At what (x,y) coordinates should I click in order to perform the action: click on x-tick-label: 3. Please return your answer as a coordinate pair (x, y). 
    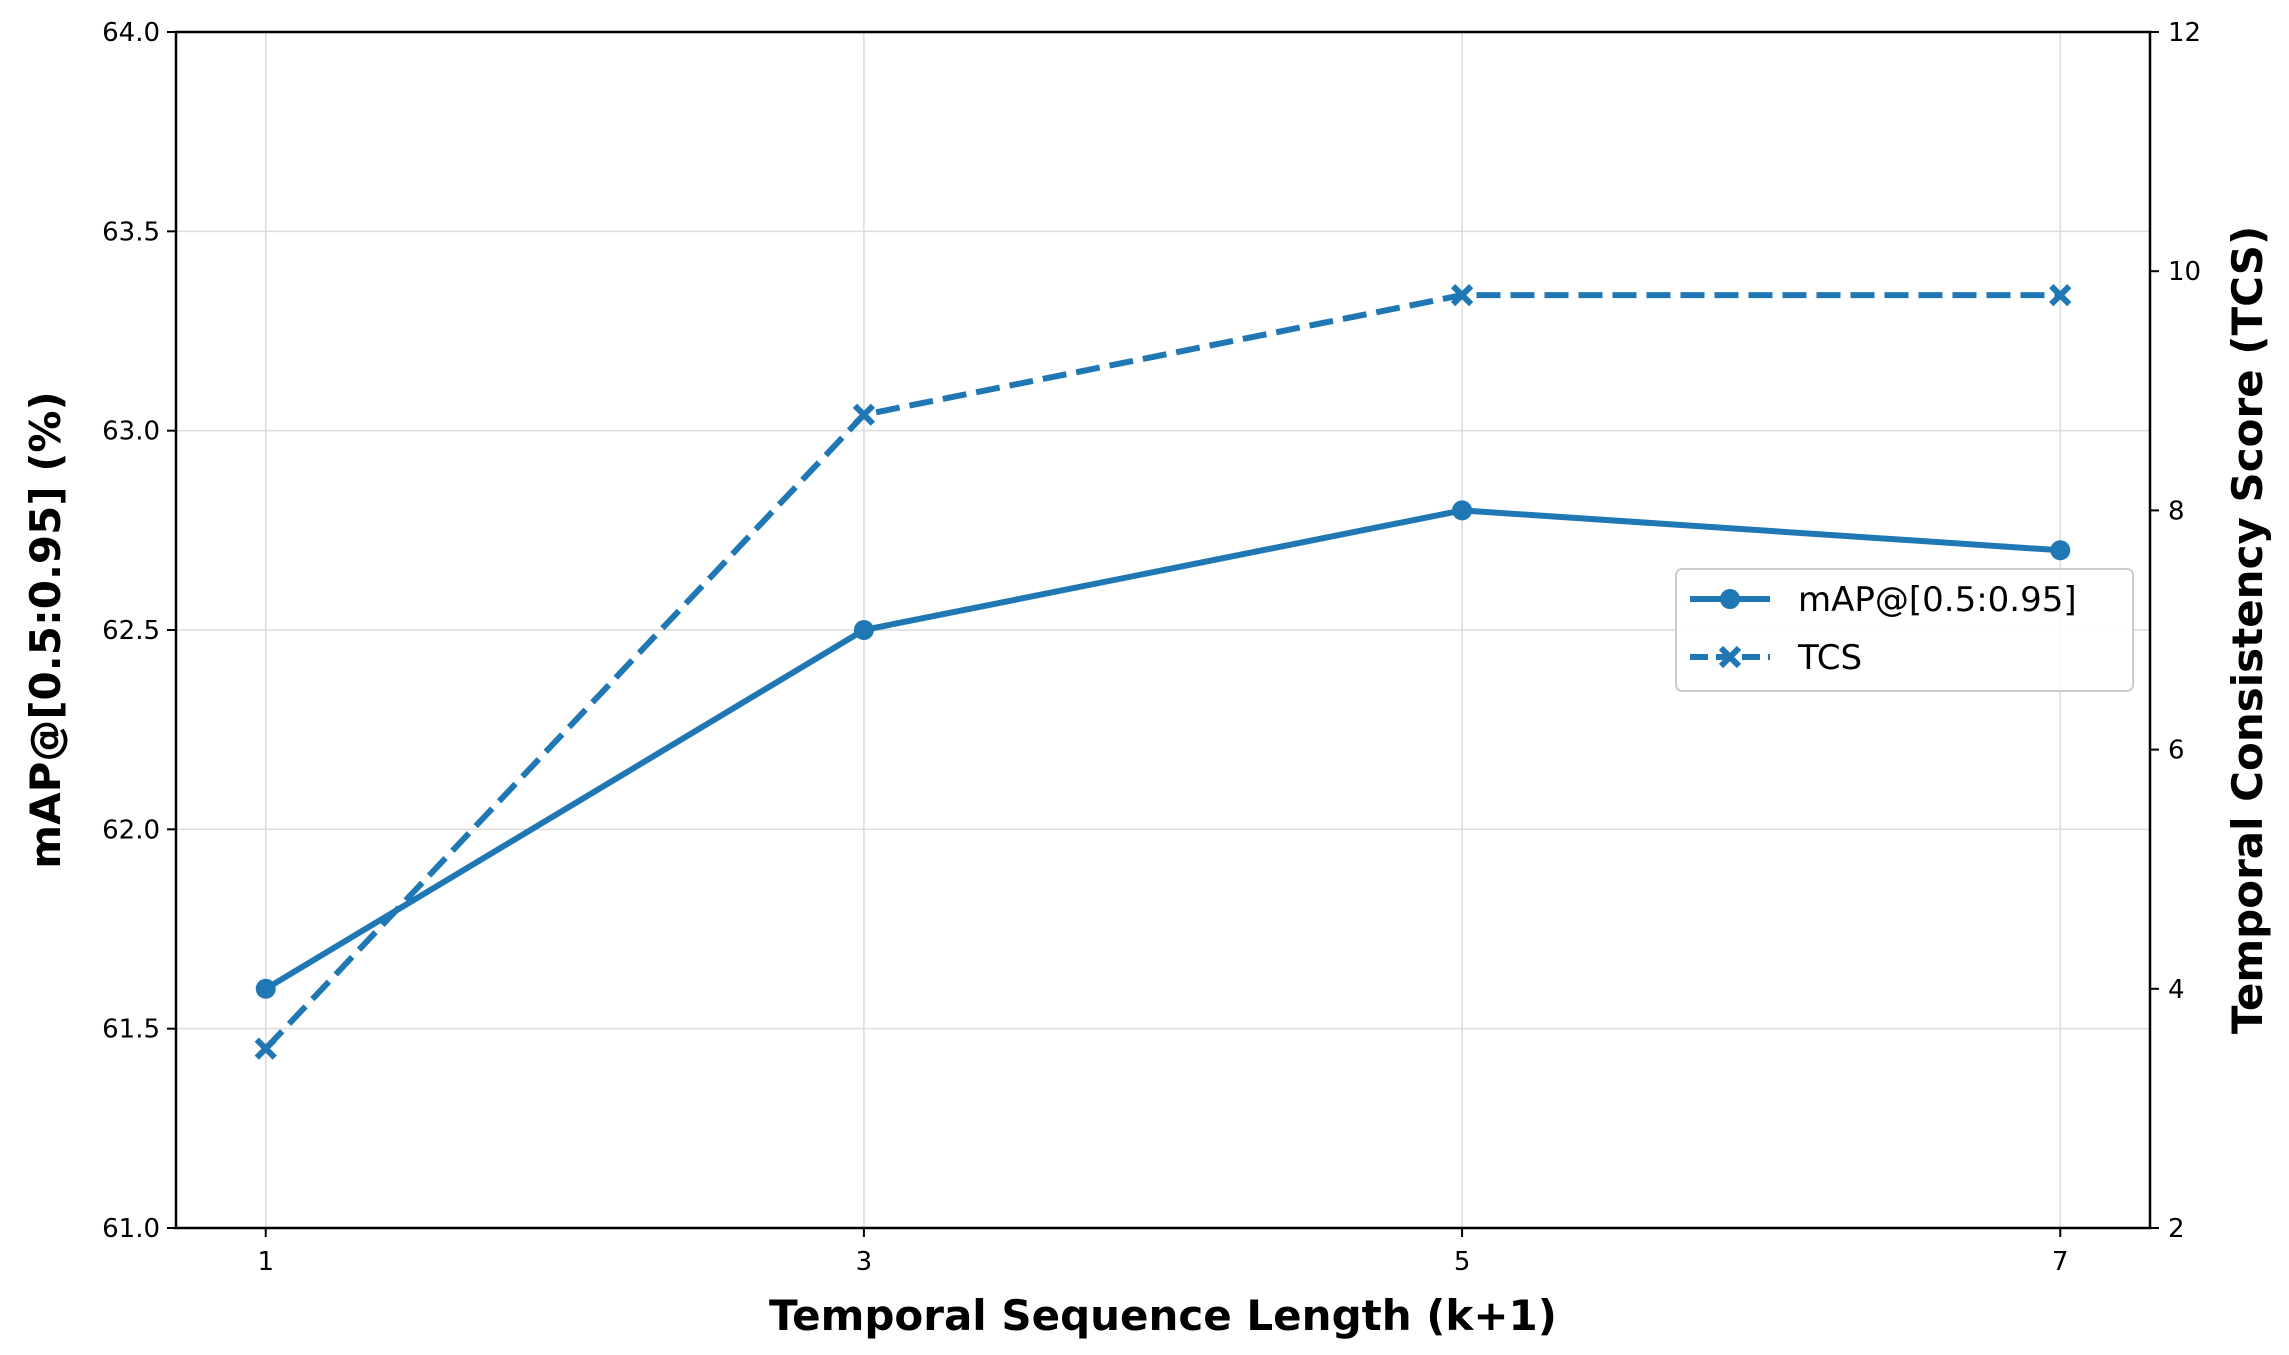
    Looking at the image, I should click on (864, 1262).